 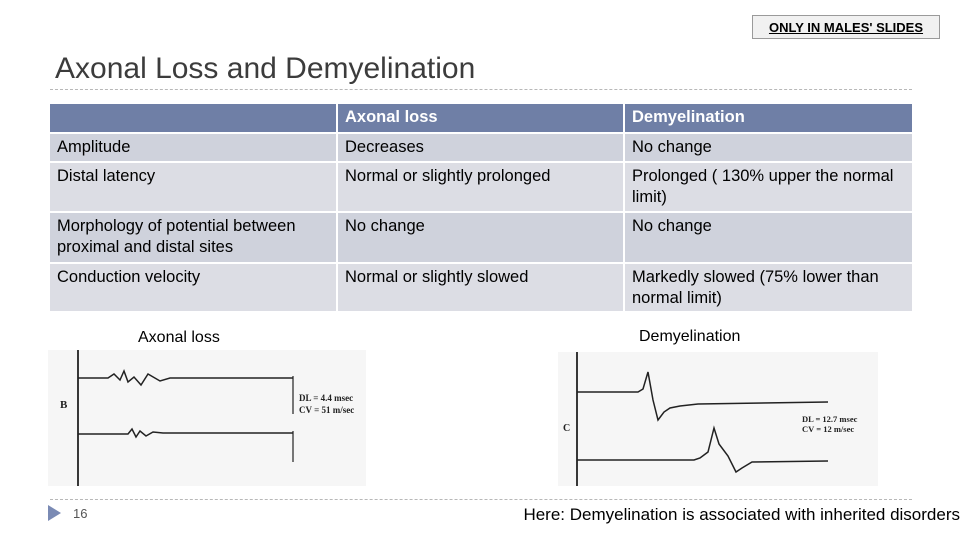 What do you see at coordinates (846, 27) in the screenshot?
I see `males-only-badge: ONLY IN MALES' SLIDES` at bounding box center [846, 27].